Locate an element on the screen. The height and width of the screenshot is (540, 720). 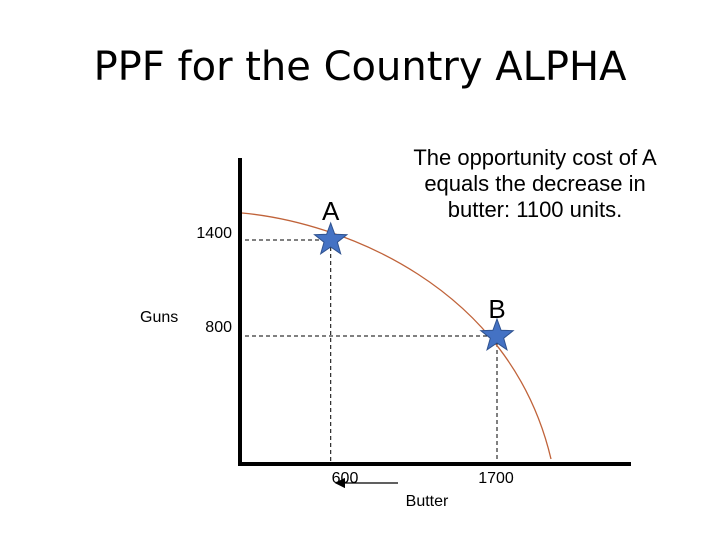
point-b-star is located at coordinates (497, 334).